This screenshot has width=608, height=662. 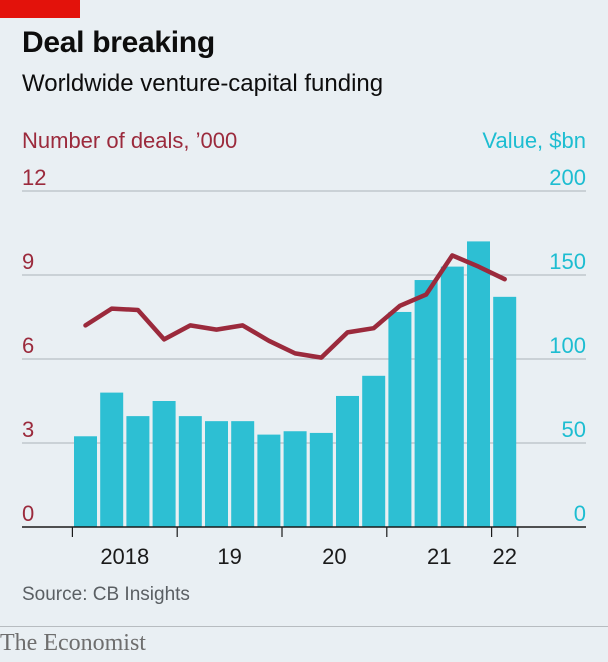 What do you see at coordinates (504, 556) in the screenshot?
I see `x-tick-label: 22` at bounding box center [504, 556].